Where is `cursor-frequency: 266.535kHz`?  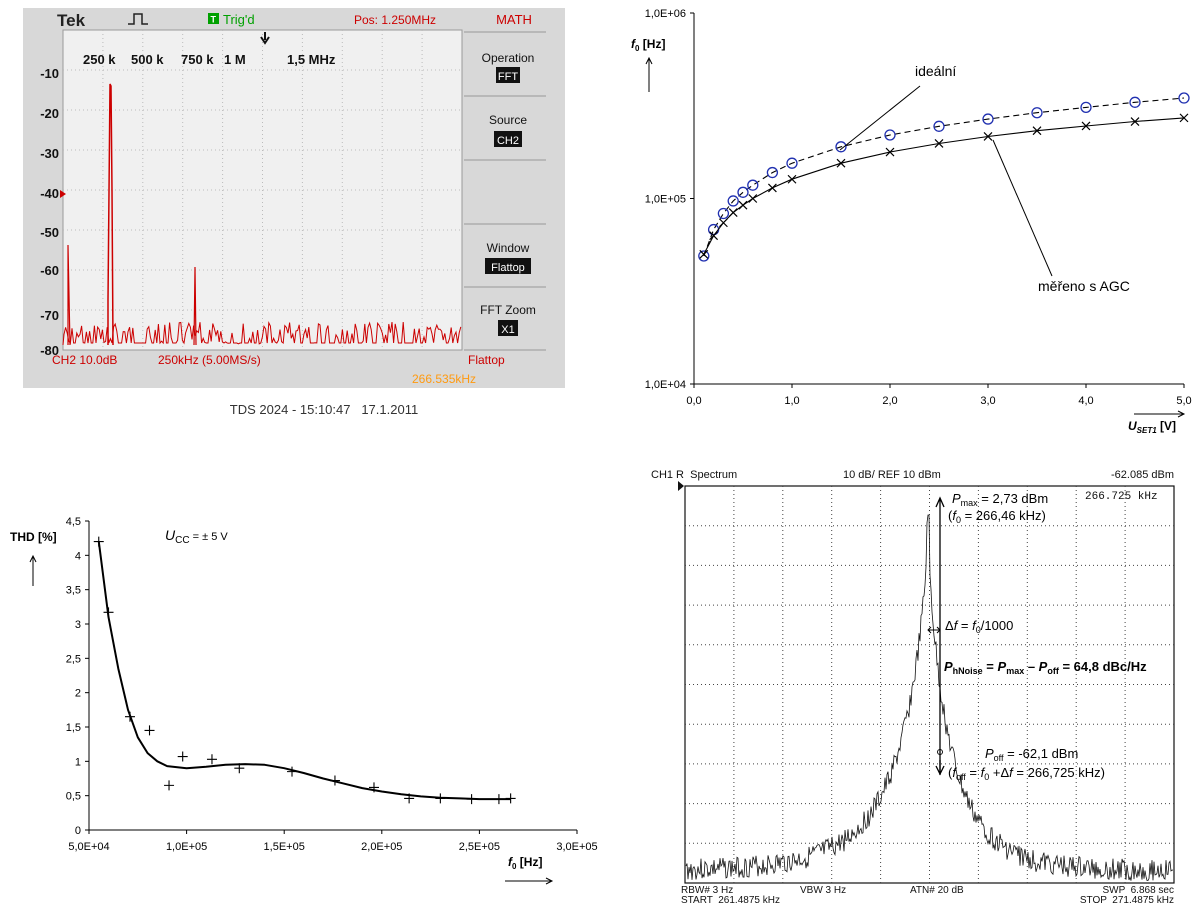
cursor-frequency: 266.535kHz is located at coordinates (444, 379).